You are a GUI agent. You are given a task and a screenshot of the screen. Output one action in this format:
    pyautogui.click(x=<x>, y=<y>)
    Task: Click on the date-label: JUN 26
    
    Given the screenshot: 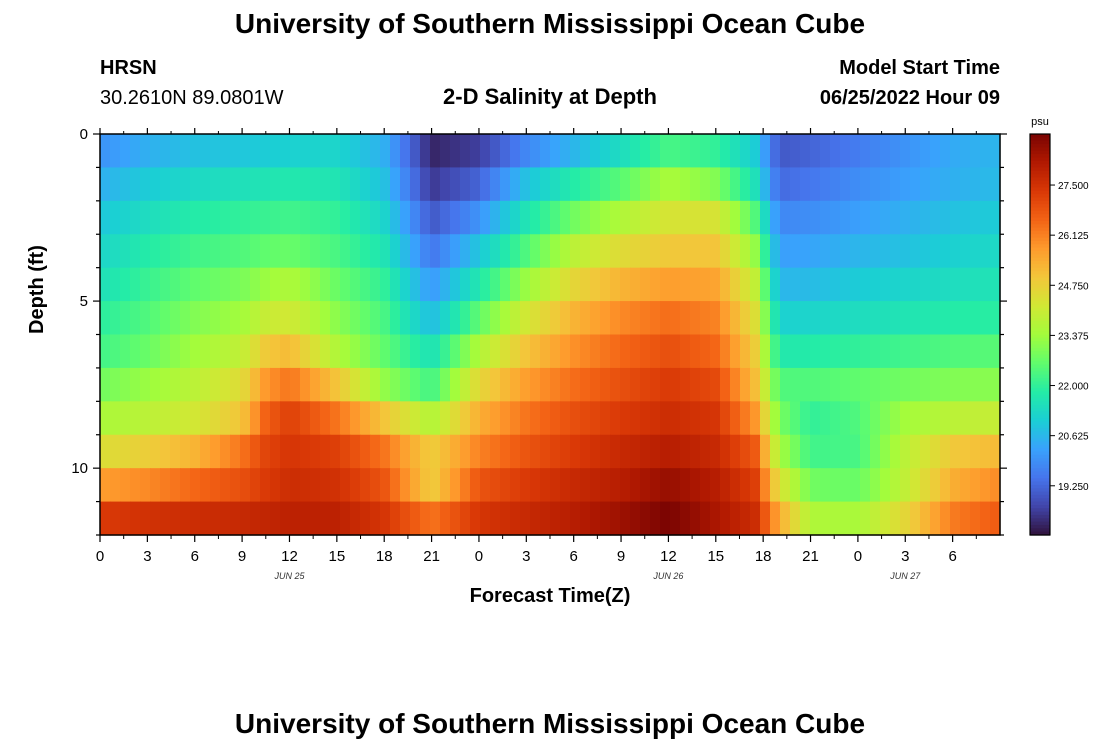 What is the action you would take?
    pyautogui.click(x=667, y=576)
    